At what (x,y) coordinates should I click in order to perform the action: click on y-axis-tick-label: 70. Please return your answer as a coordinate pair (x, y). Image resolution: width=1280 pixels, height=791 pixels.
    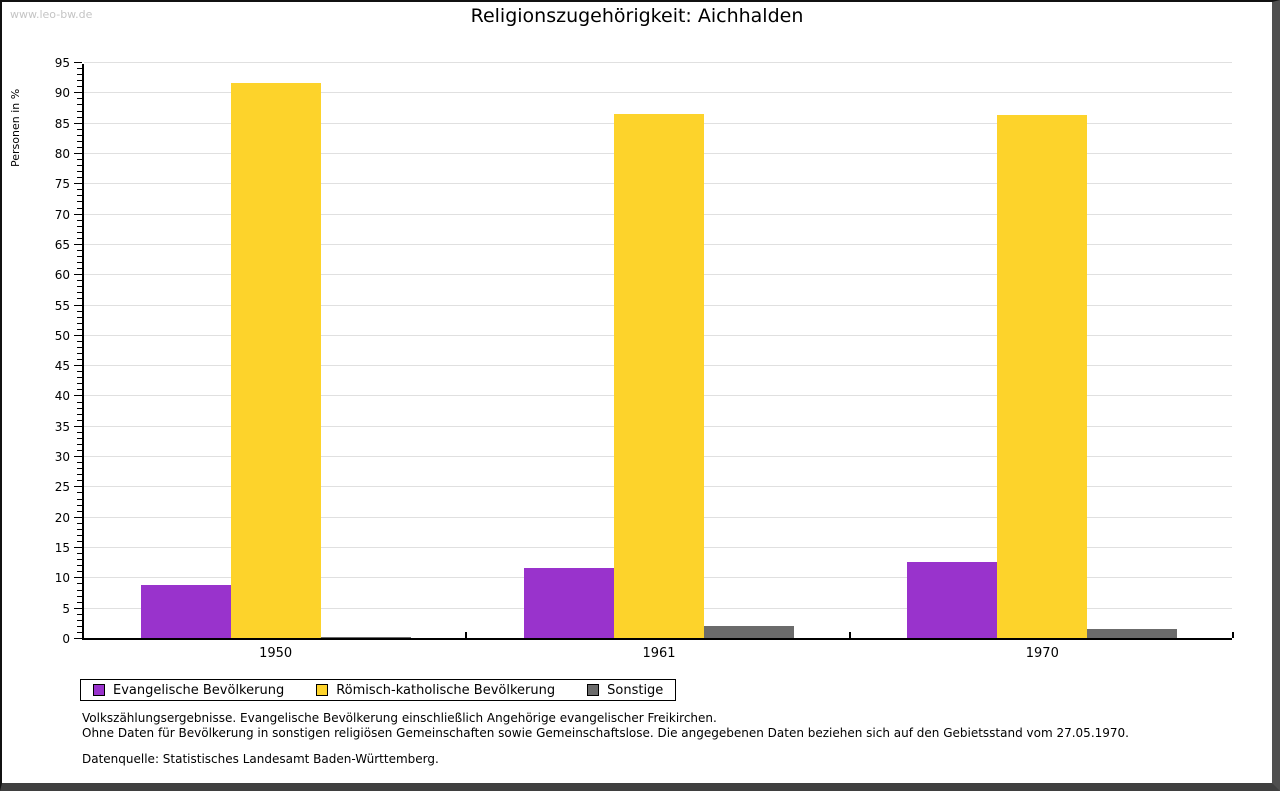
    Looking at the image, I should click on (62, 214).